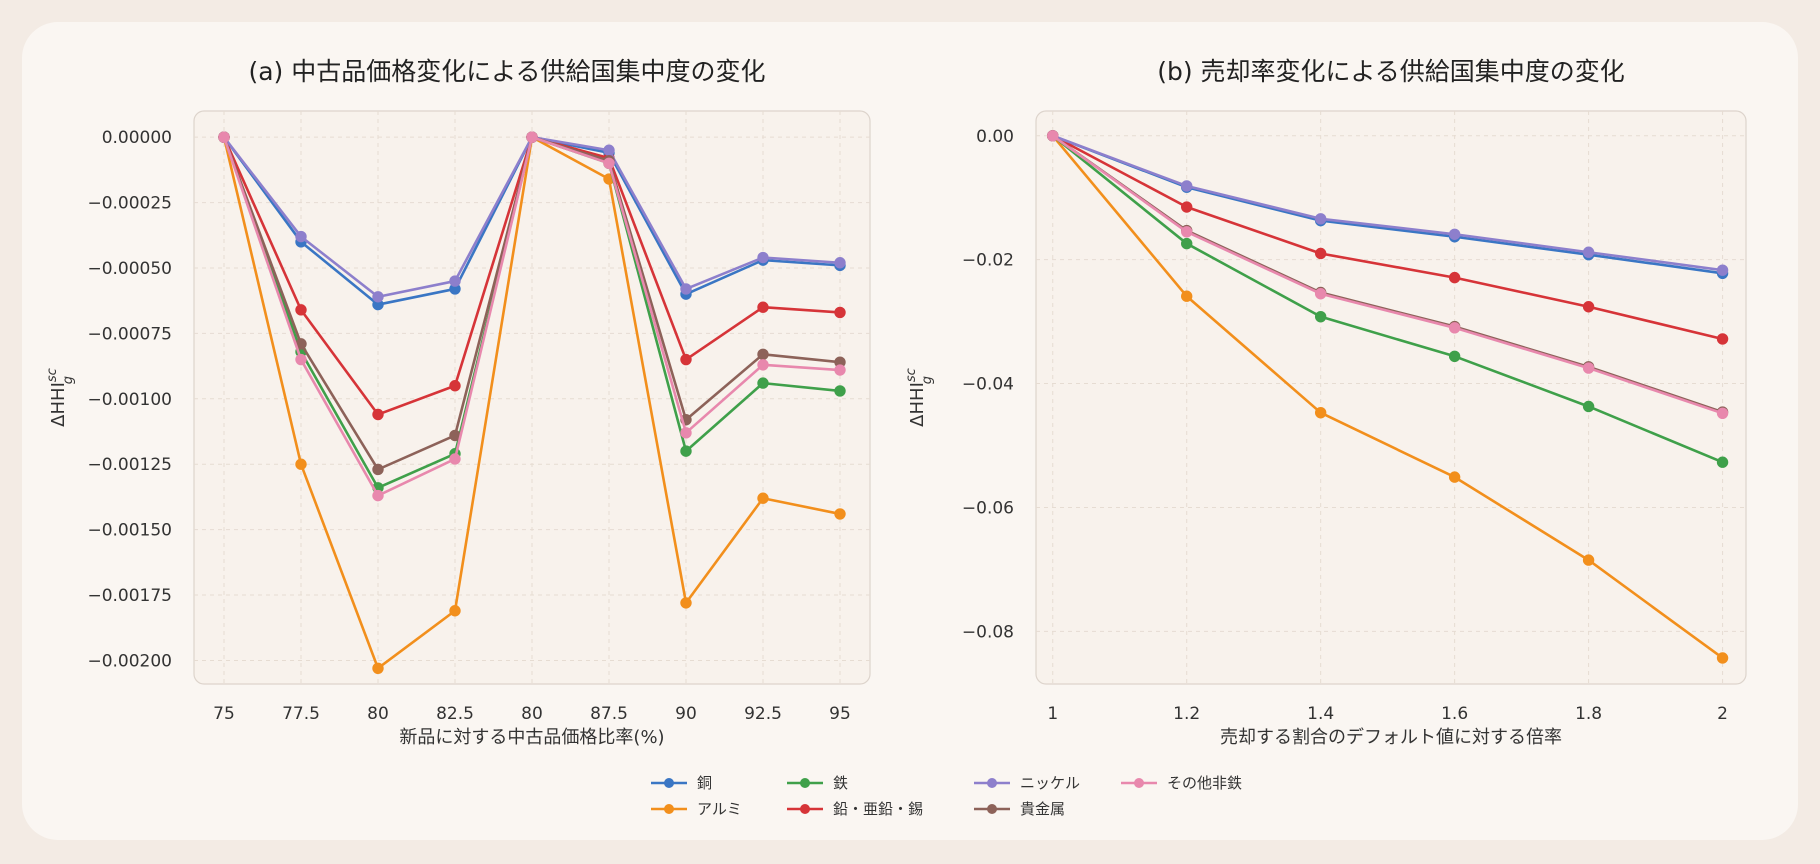 Image resolution: width=1820 pixels, height=864 pixels. I want to click on y-tick-label: −0.08, so click(988, 632).